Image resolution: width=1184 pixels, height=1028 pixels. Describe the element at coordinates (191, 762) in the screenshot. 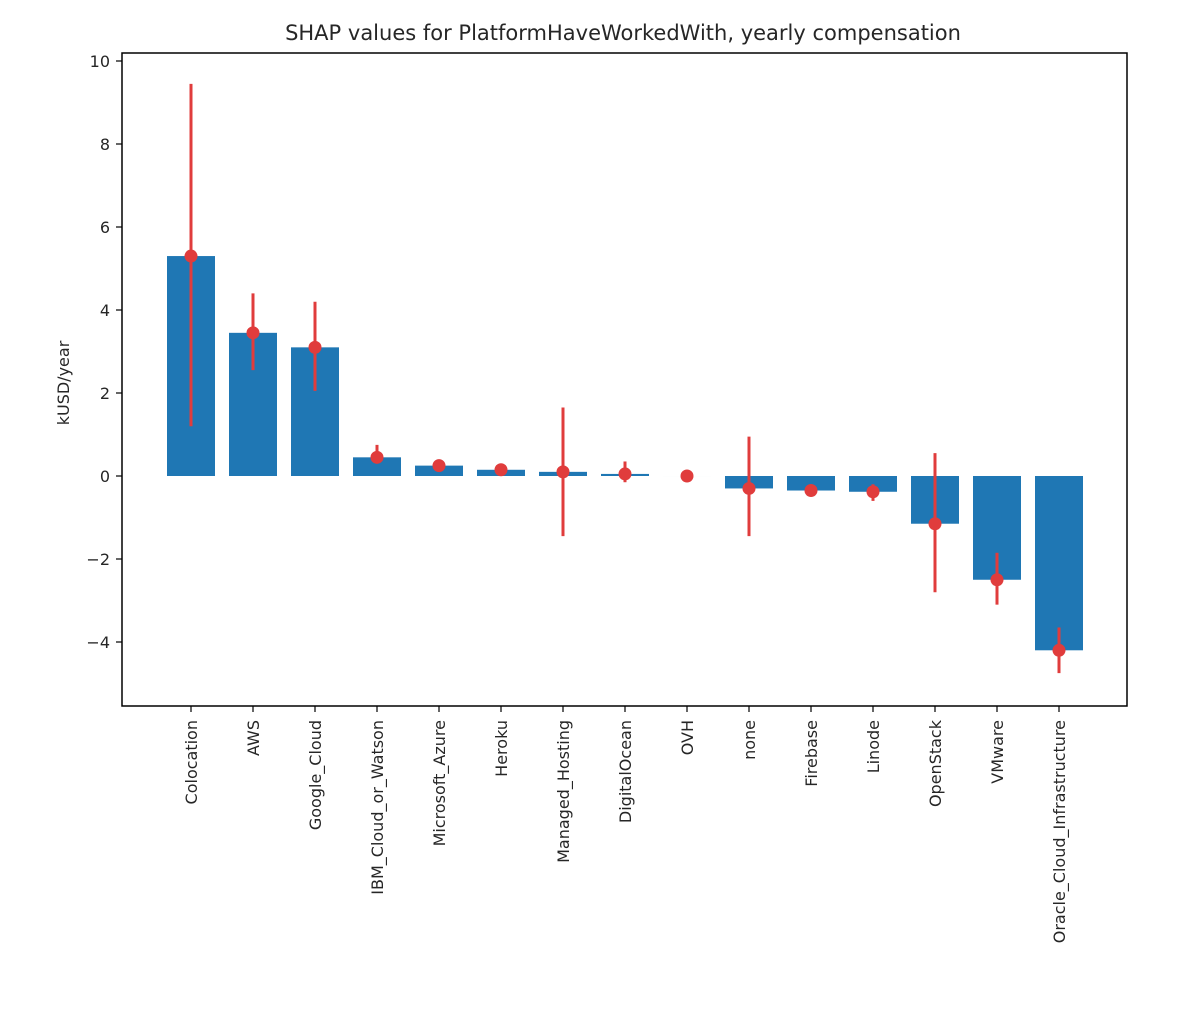

I see `x-tick-label: Colocation` at that location.